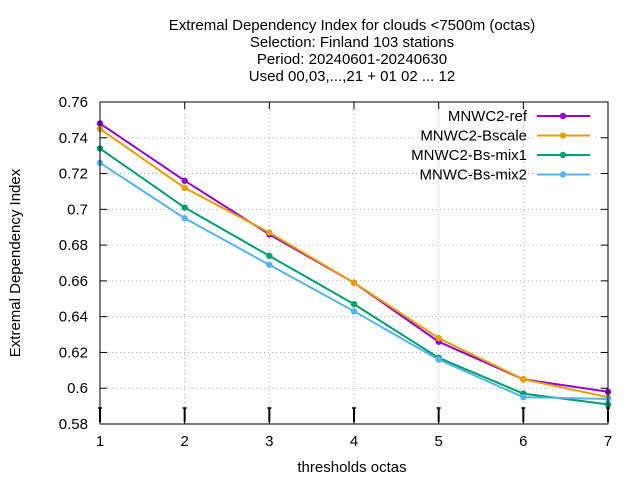  What do you see at coordinates (77, 388) in the screenshot?
I see `y-tick-label: 0.6` at bounding box center [77, 388].